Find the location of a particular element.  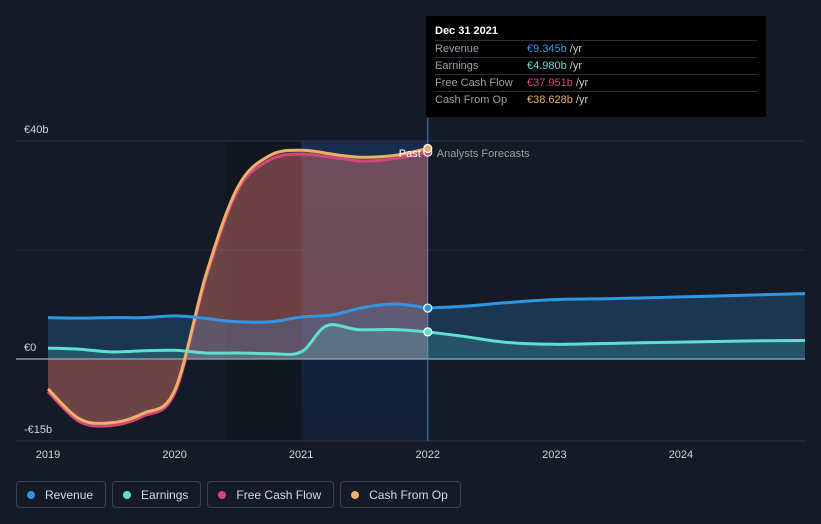

legend-label: Free Cash Flow is located at coordinates (279, 494).